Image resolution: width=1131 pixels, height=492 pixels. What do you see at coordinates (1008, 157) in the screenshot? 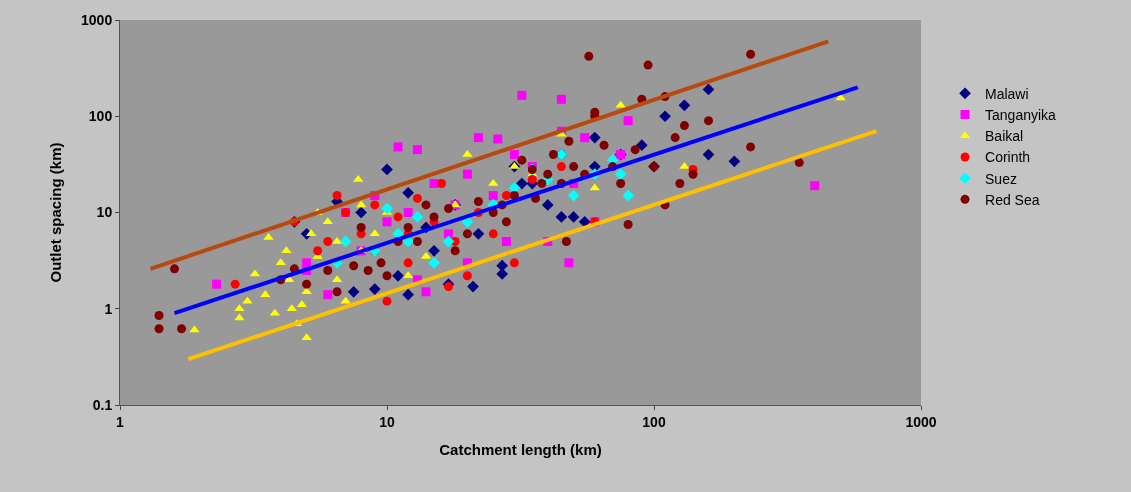
I see `legend-label: Corinth` at bounding box center [1008, 157].